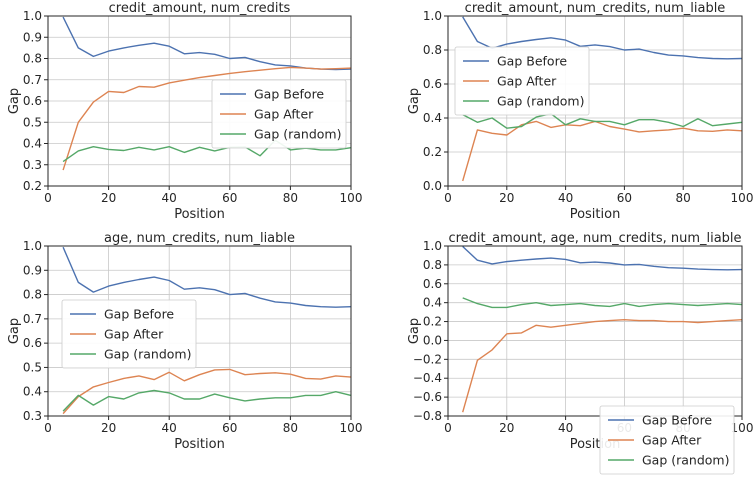 The width and height of the screenshot is (756, 491). What do you see at coordinates (200, 8) in the screenshot?
I see `chart-title: credit_amount, num_credits` at bounding box center [200, 8].